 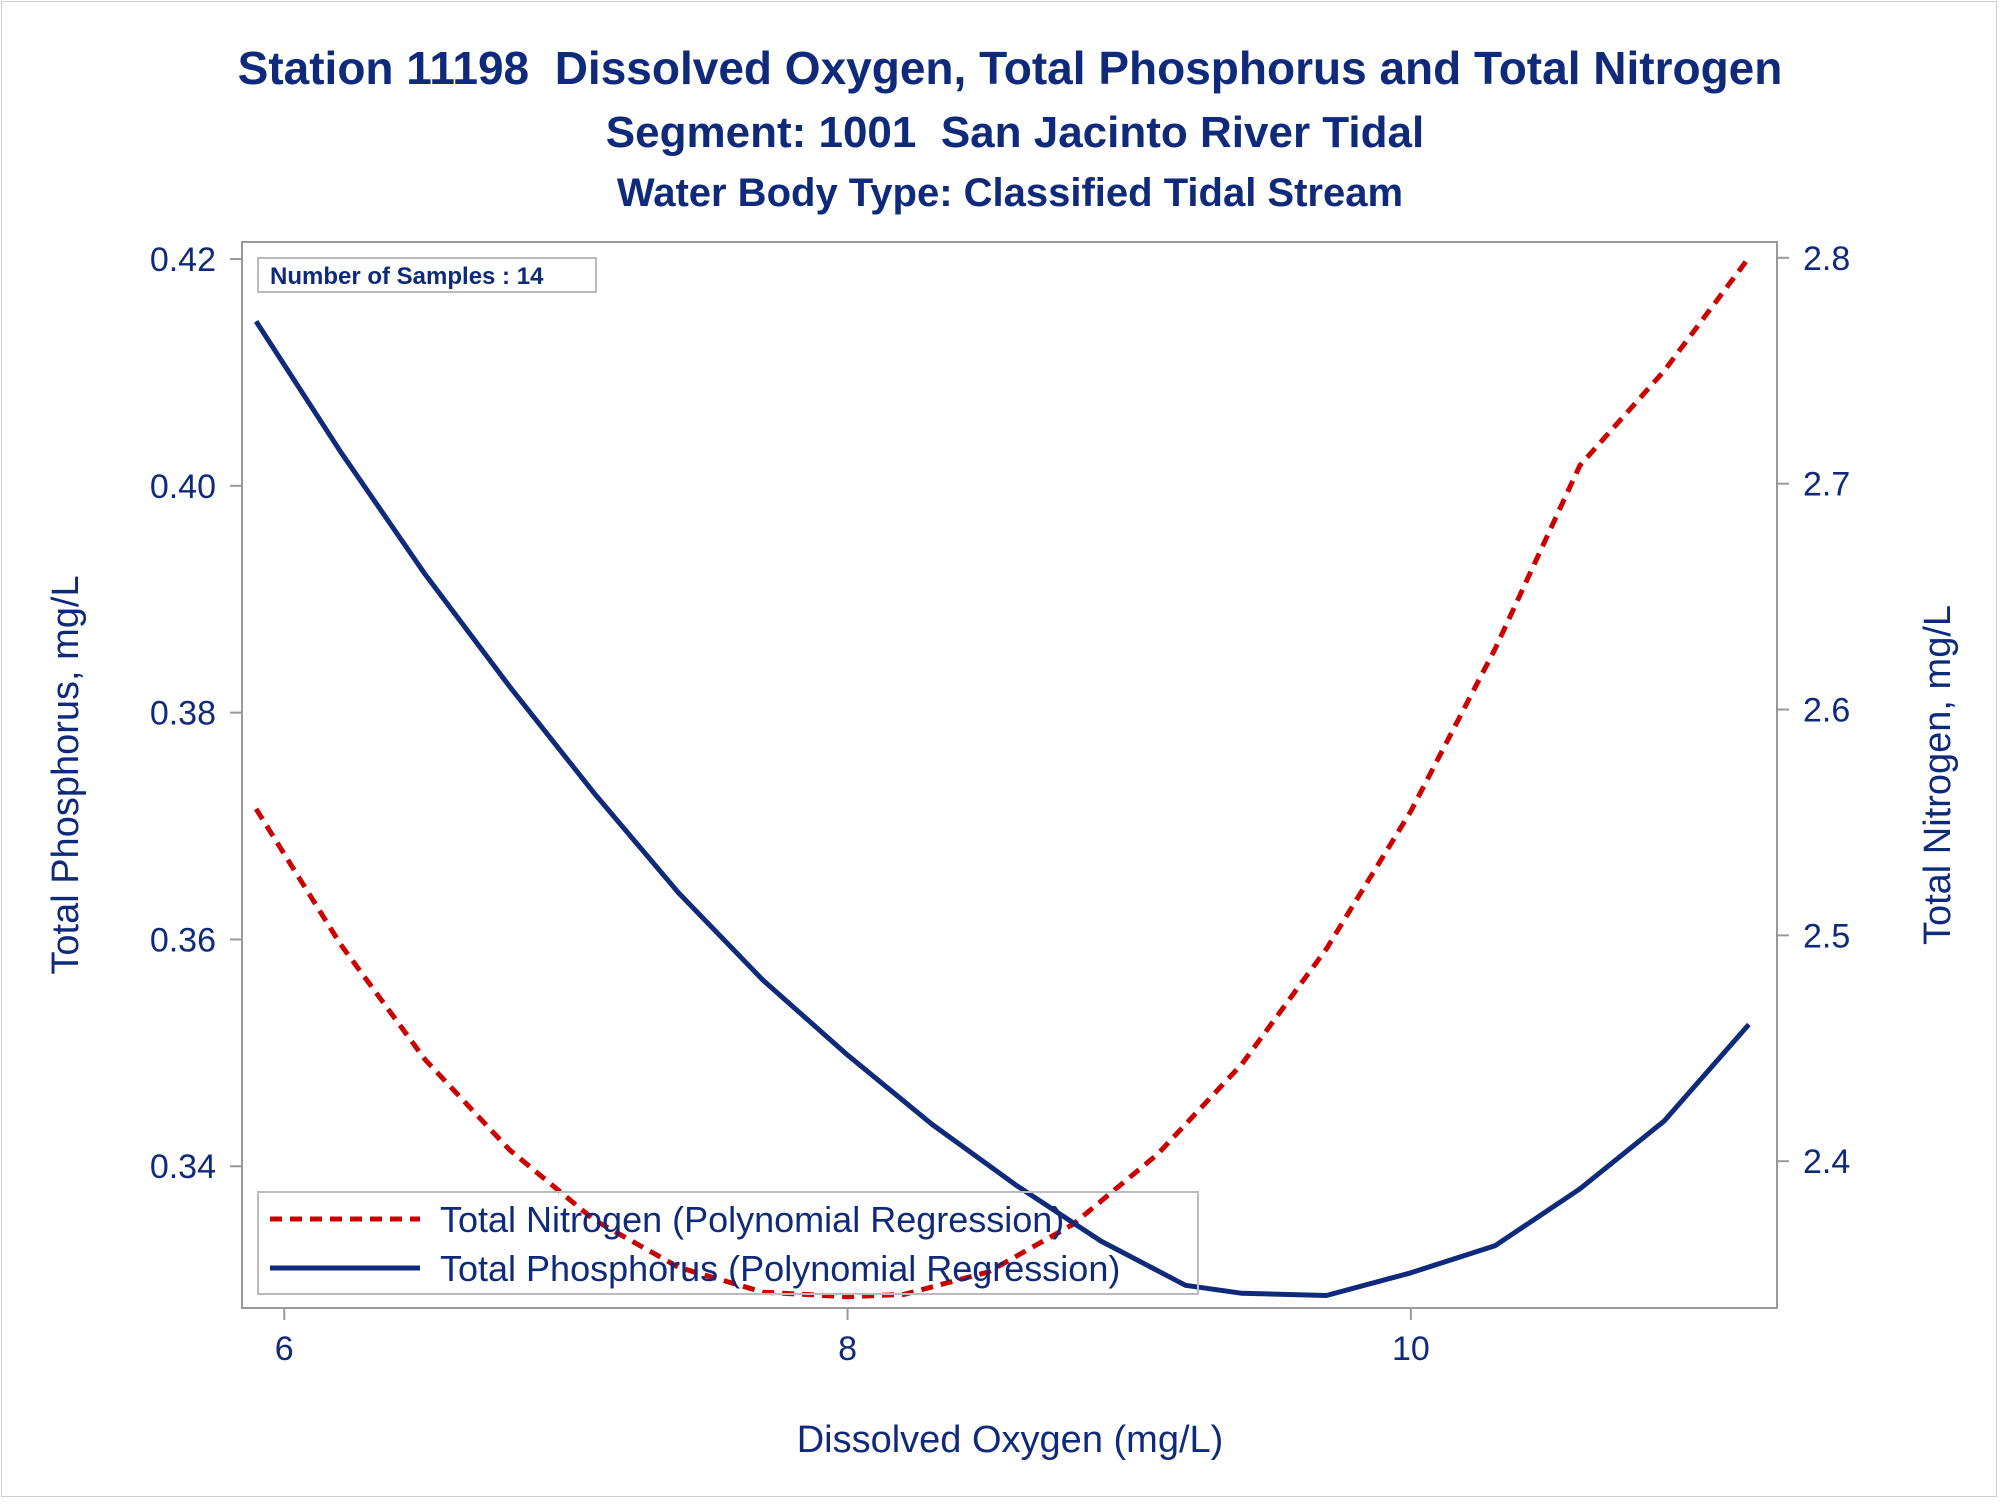 I want to click on right-y-tick-label: 2.7, so click(x=1826, y=485).